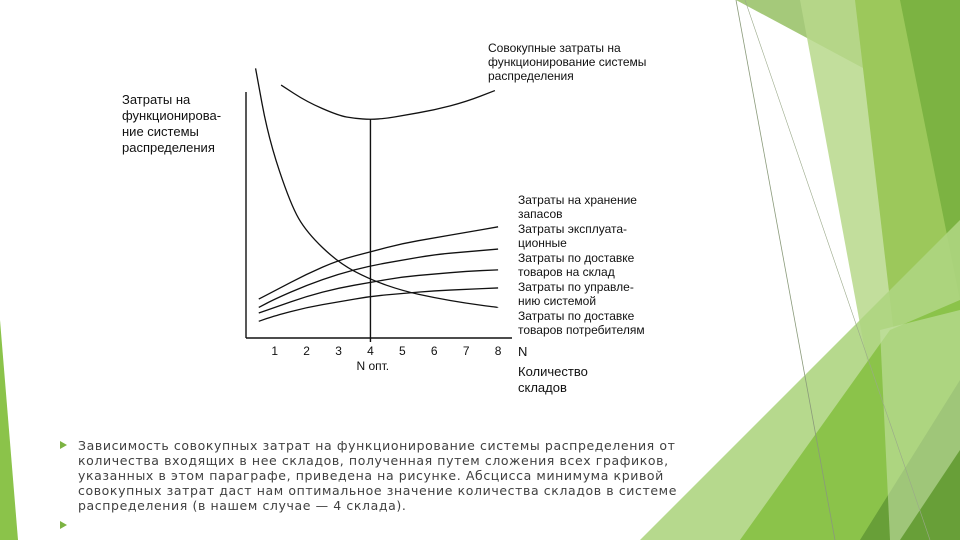  Describe the element at coordinates (567, 62) in the screenshot. I see `series-label-line: функционирование системы` at that location.